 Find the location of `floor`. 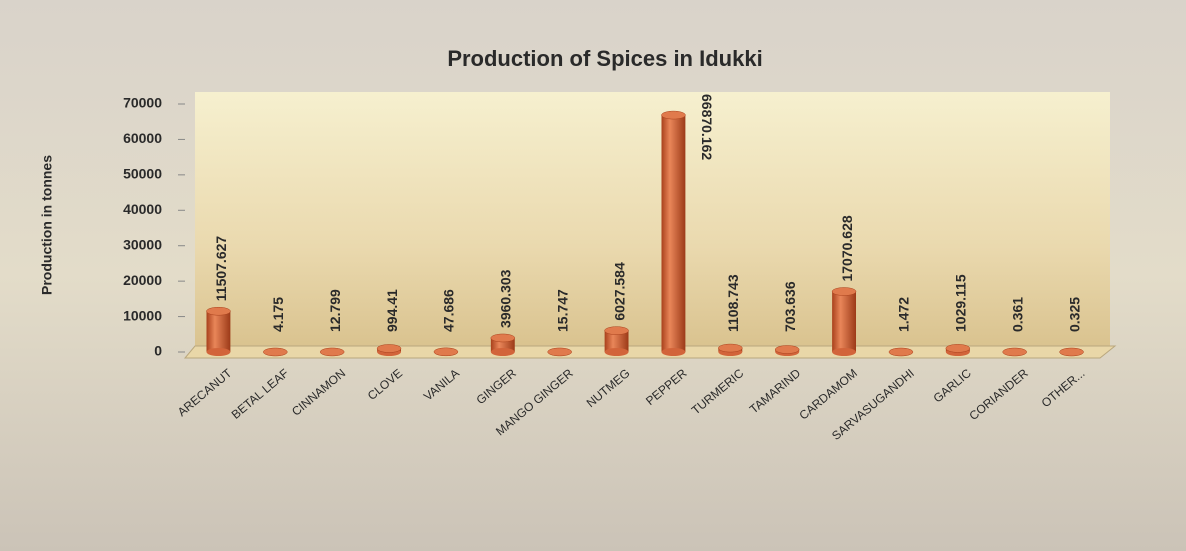

floor is located at coordinates (650, 352).